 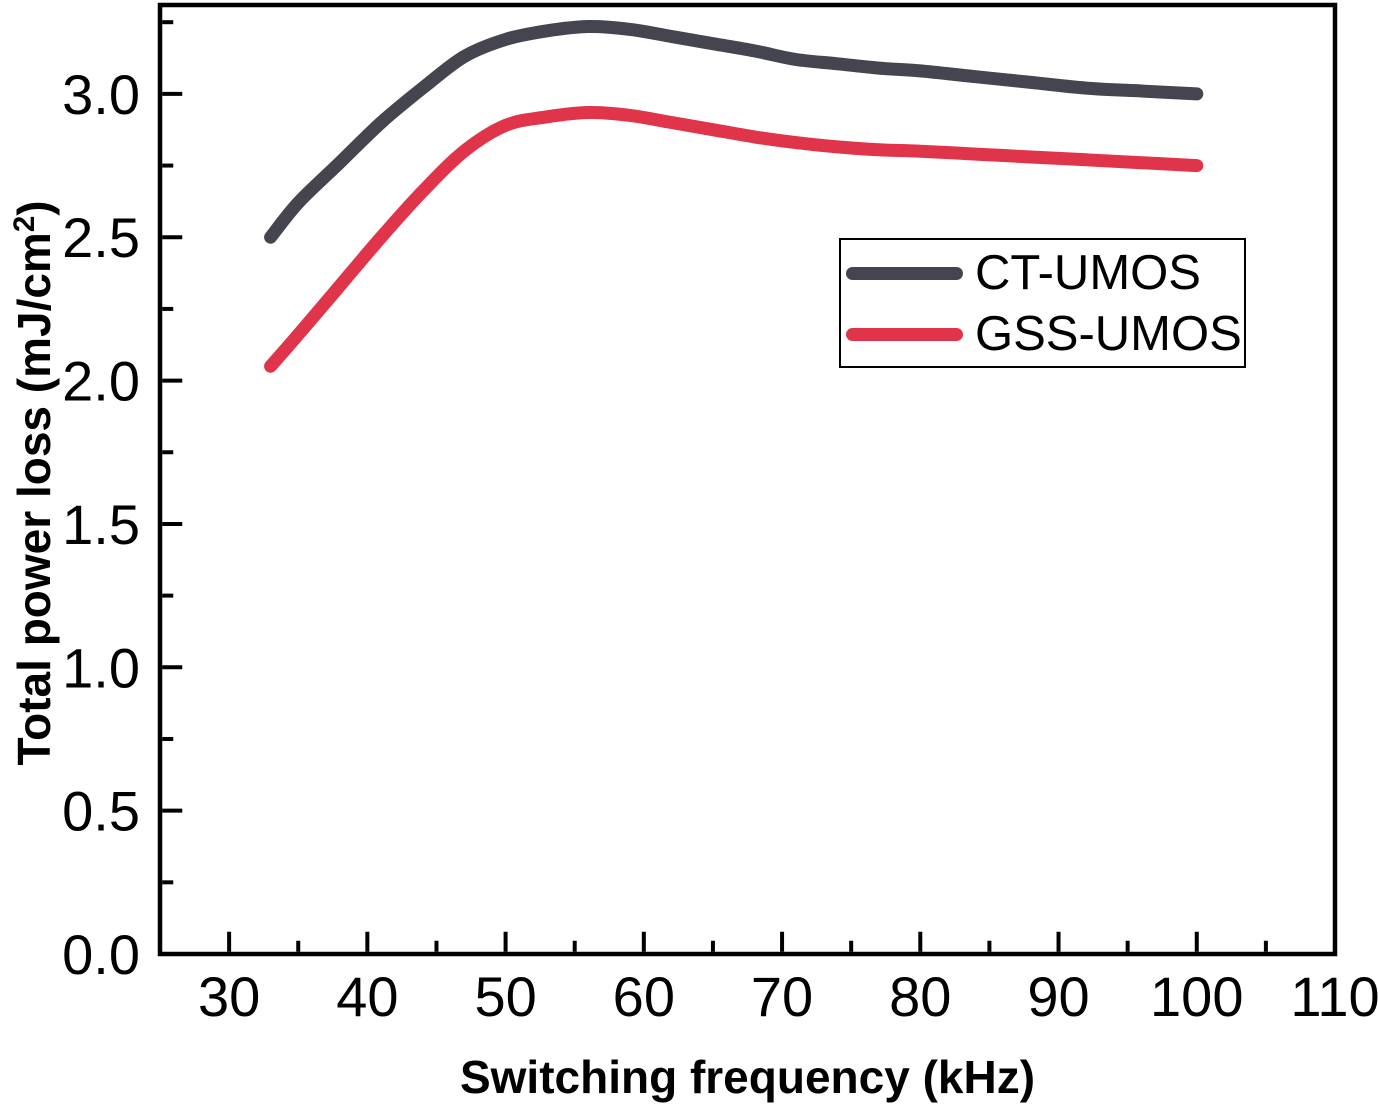 What do you see at coordinates (101, 94) in the screenshot?
I see `y-axis-tick-label: 3.0` at bounding box center [101, 94].